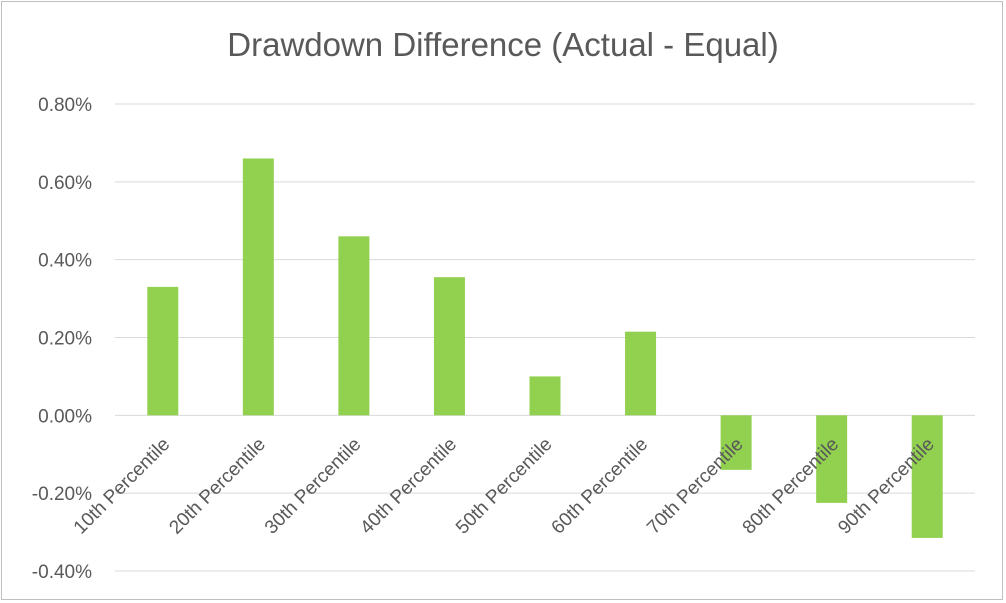  Describe the element at coordinates (313, 486) in the screenshot. I see `x-category-label: 30th Percentile` at that location.